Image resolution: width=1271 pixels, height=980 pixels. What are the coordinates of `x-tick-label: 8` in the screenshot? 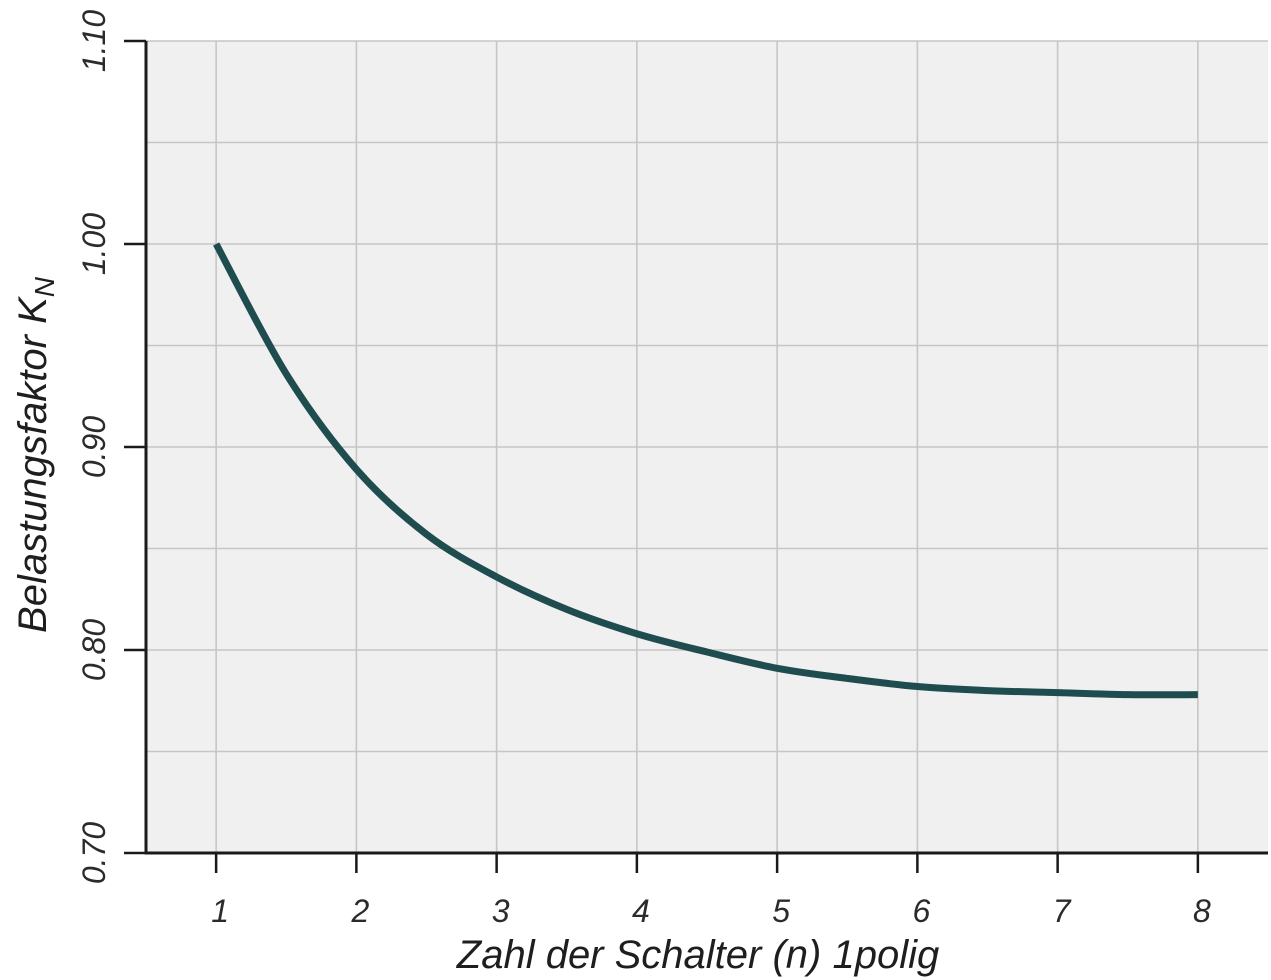 It's located at (1202, 911).